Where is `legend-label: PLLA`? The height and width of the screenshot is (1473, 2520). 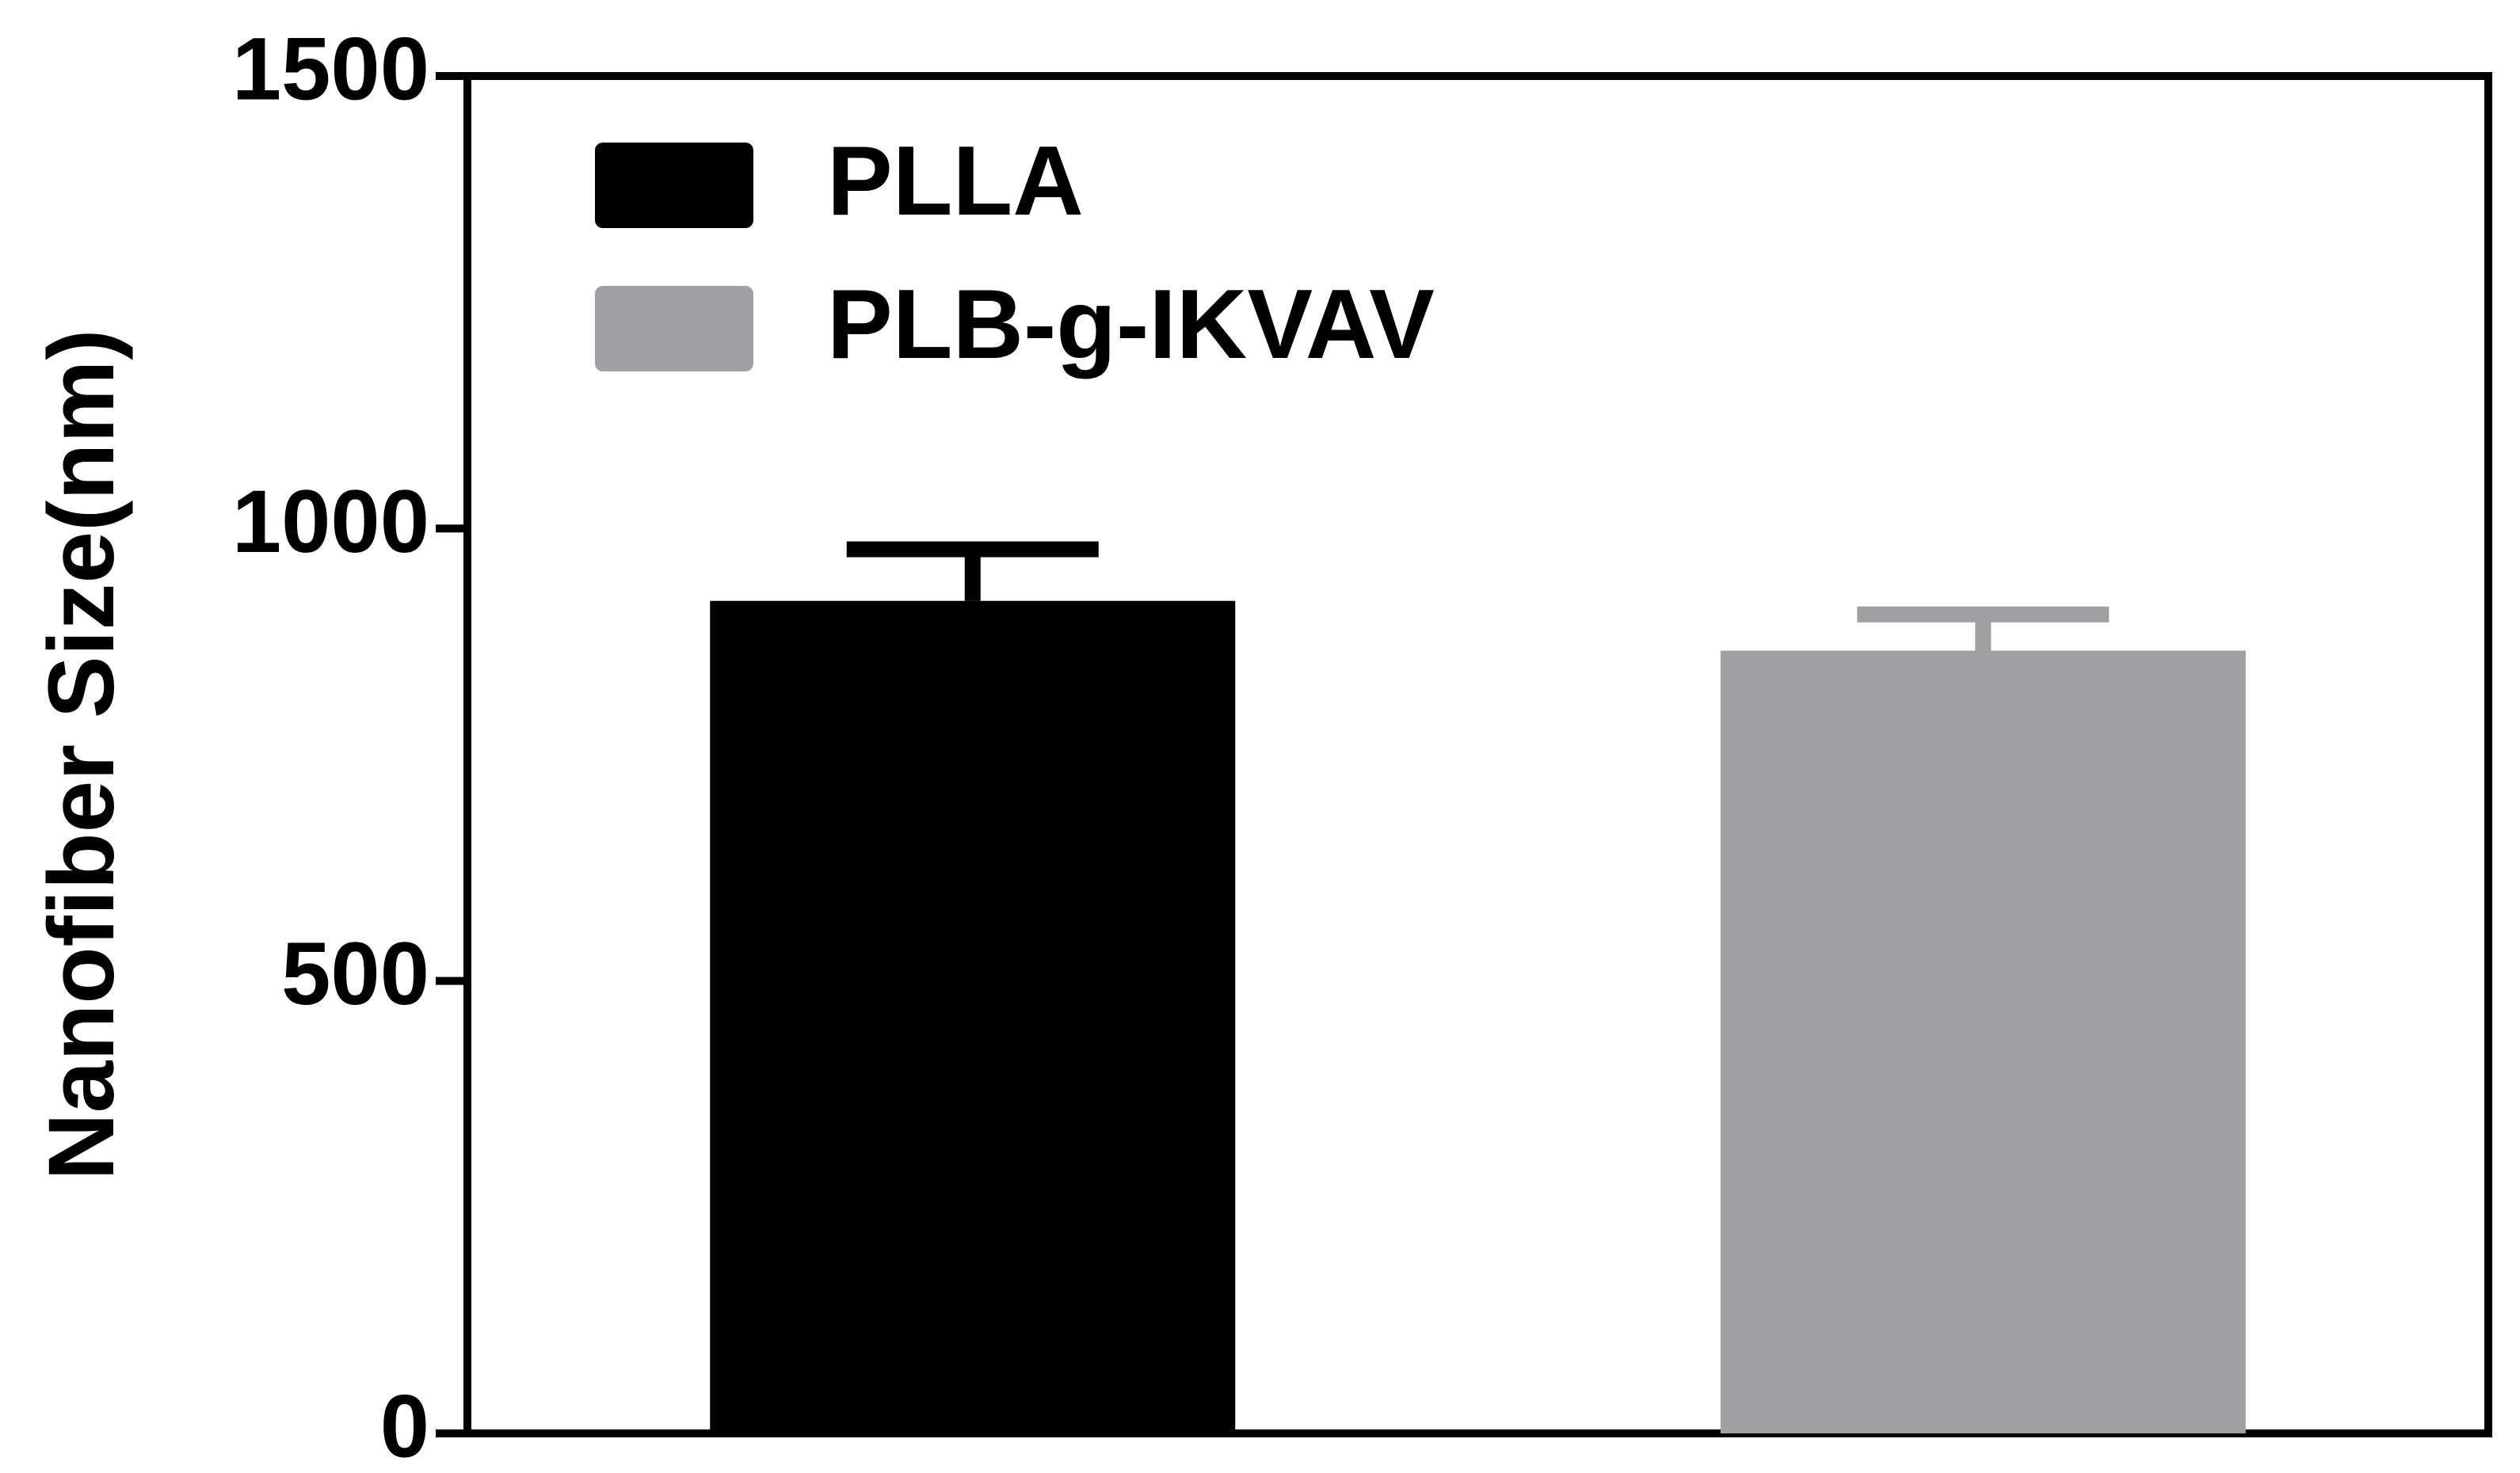 legend-label: PLLA is located at coordinates (955, 182).